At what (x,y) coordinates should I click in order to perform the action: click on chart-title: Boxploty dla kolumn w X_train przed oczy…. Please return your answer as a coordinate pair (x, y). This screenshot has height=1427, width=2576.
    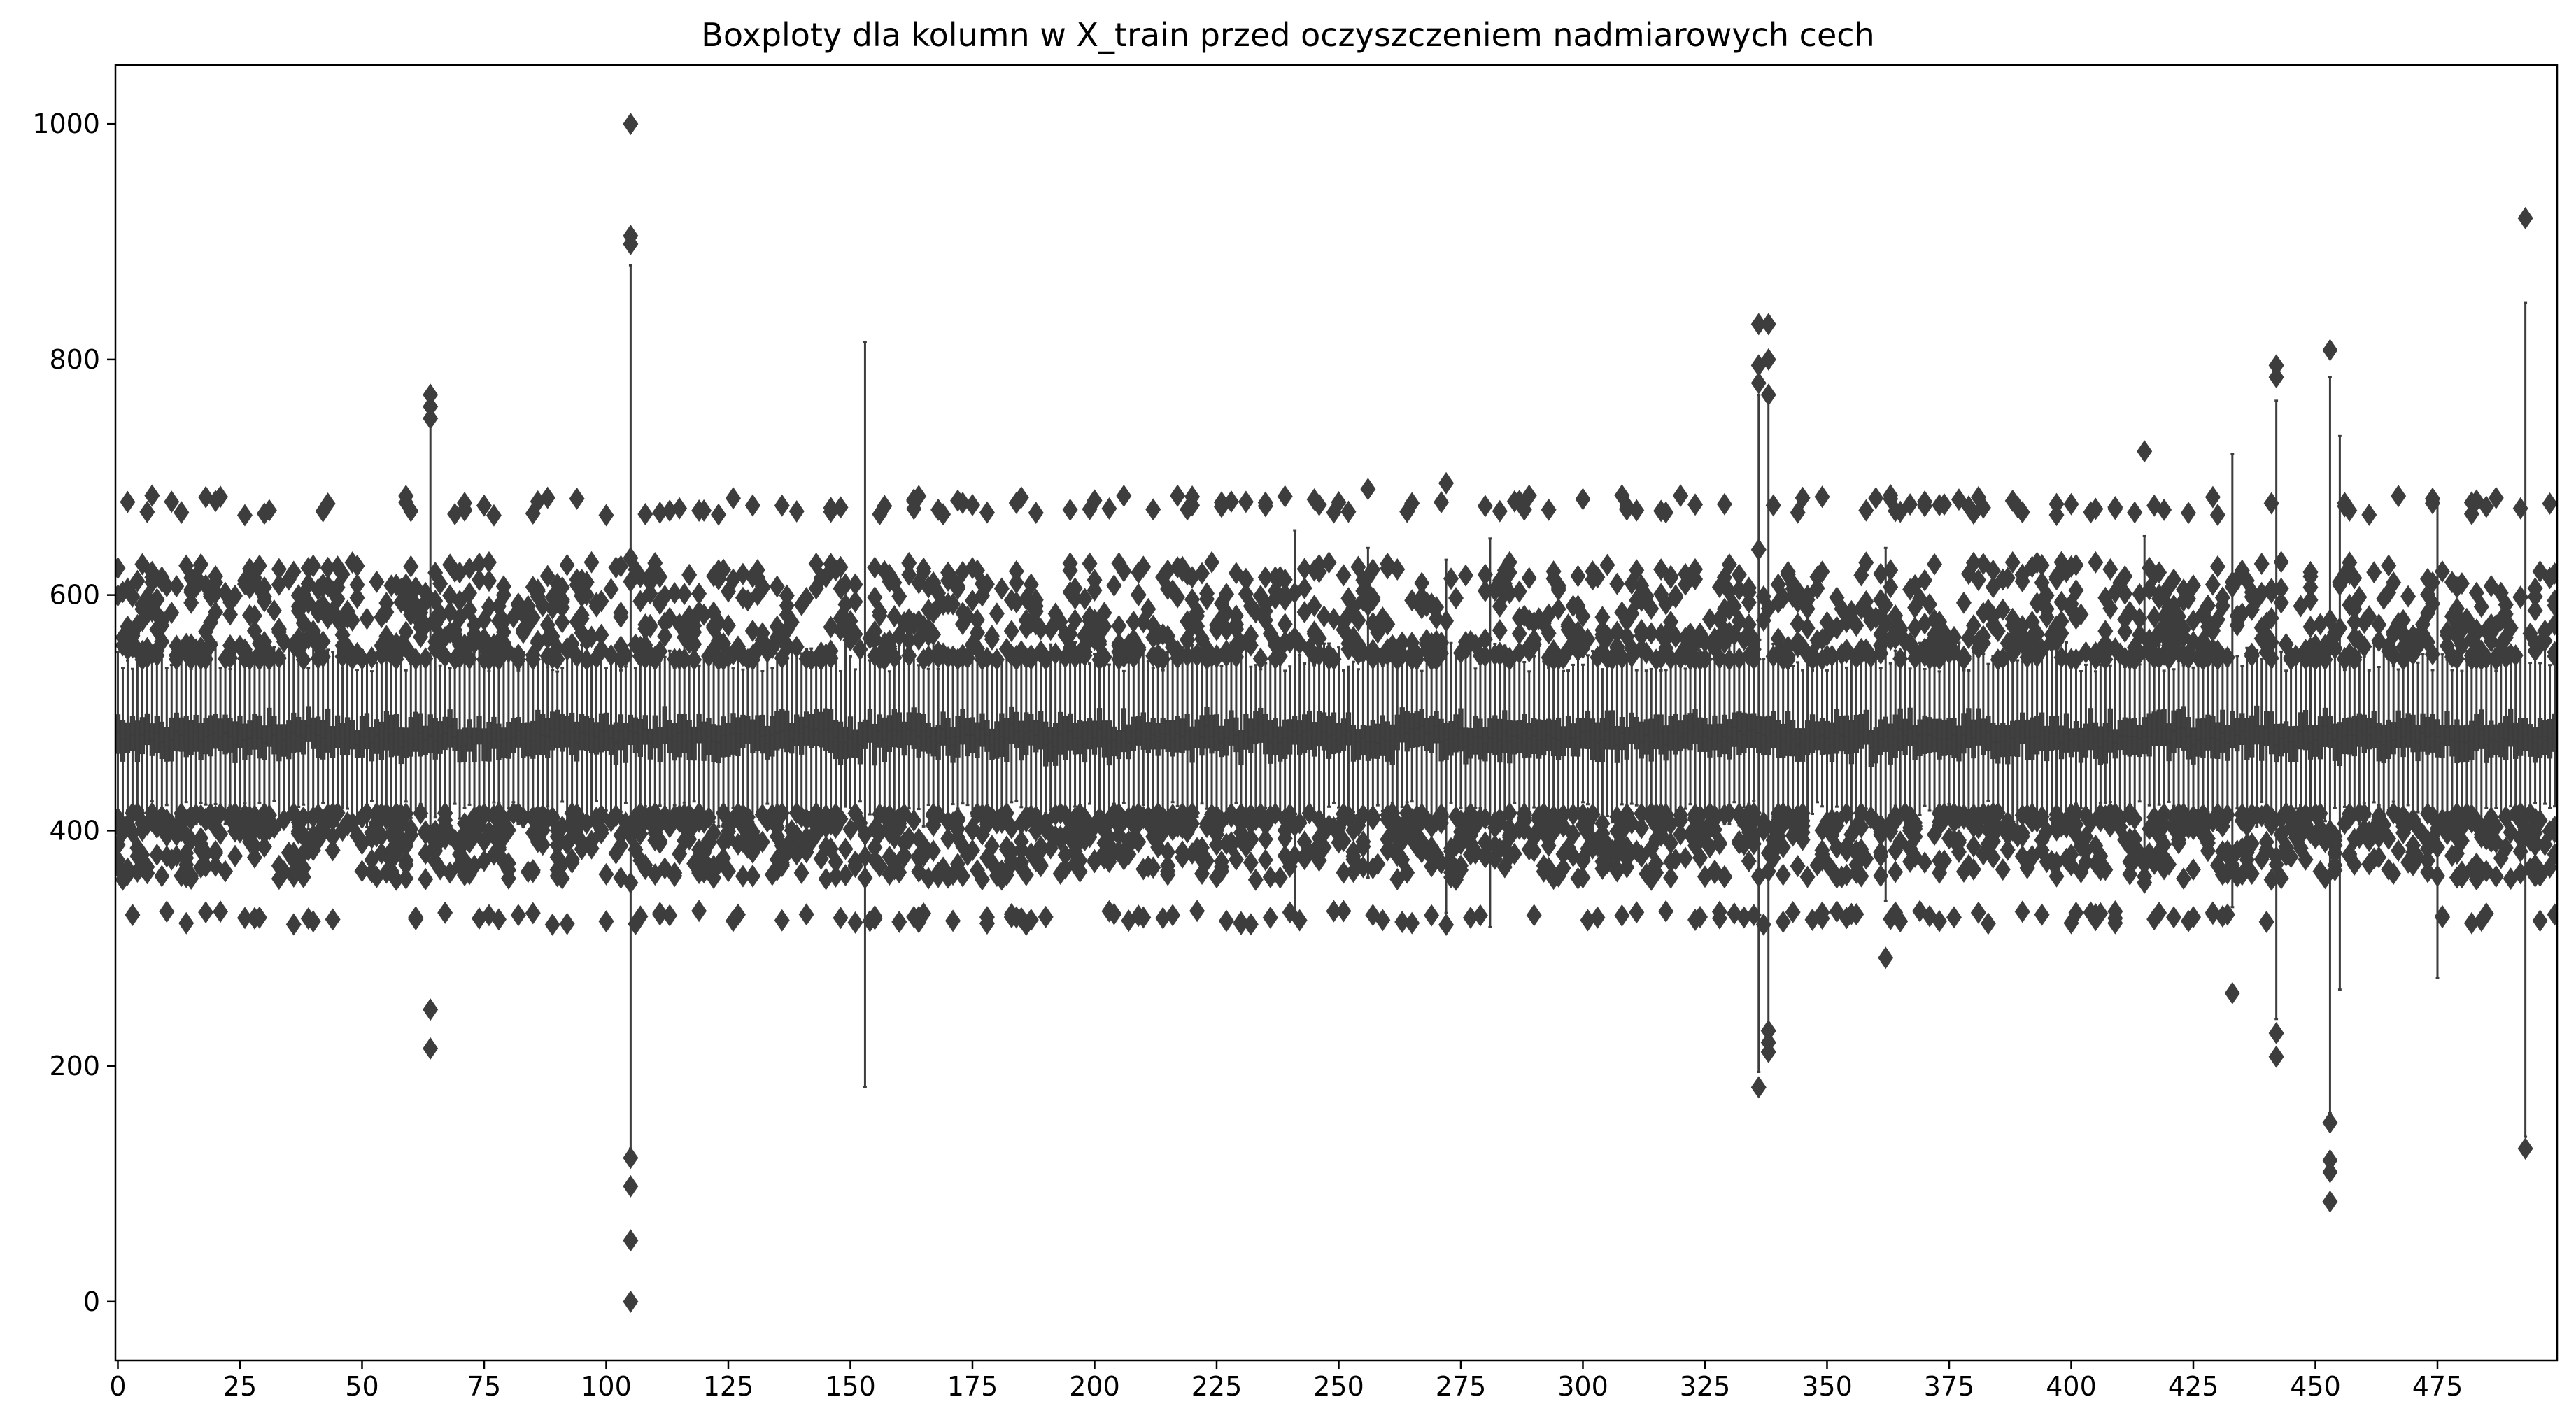
    Looking at the image, I should click on (1287, 35).